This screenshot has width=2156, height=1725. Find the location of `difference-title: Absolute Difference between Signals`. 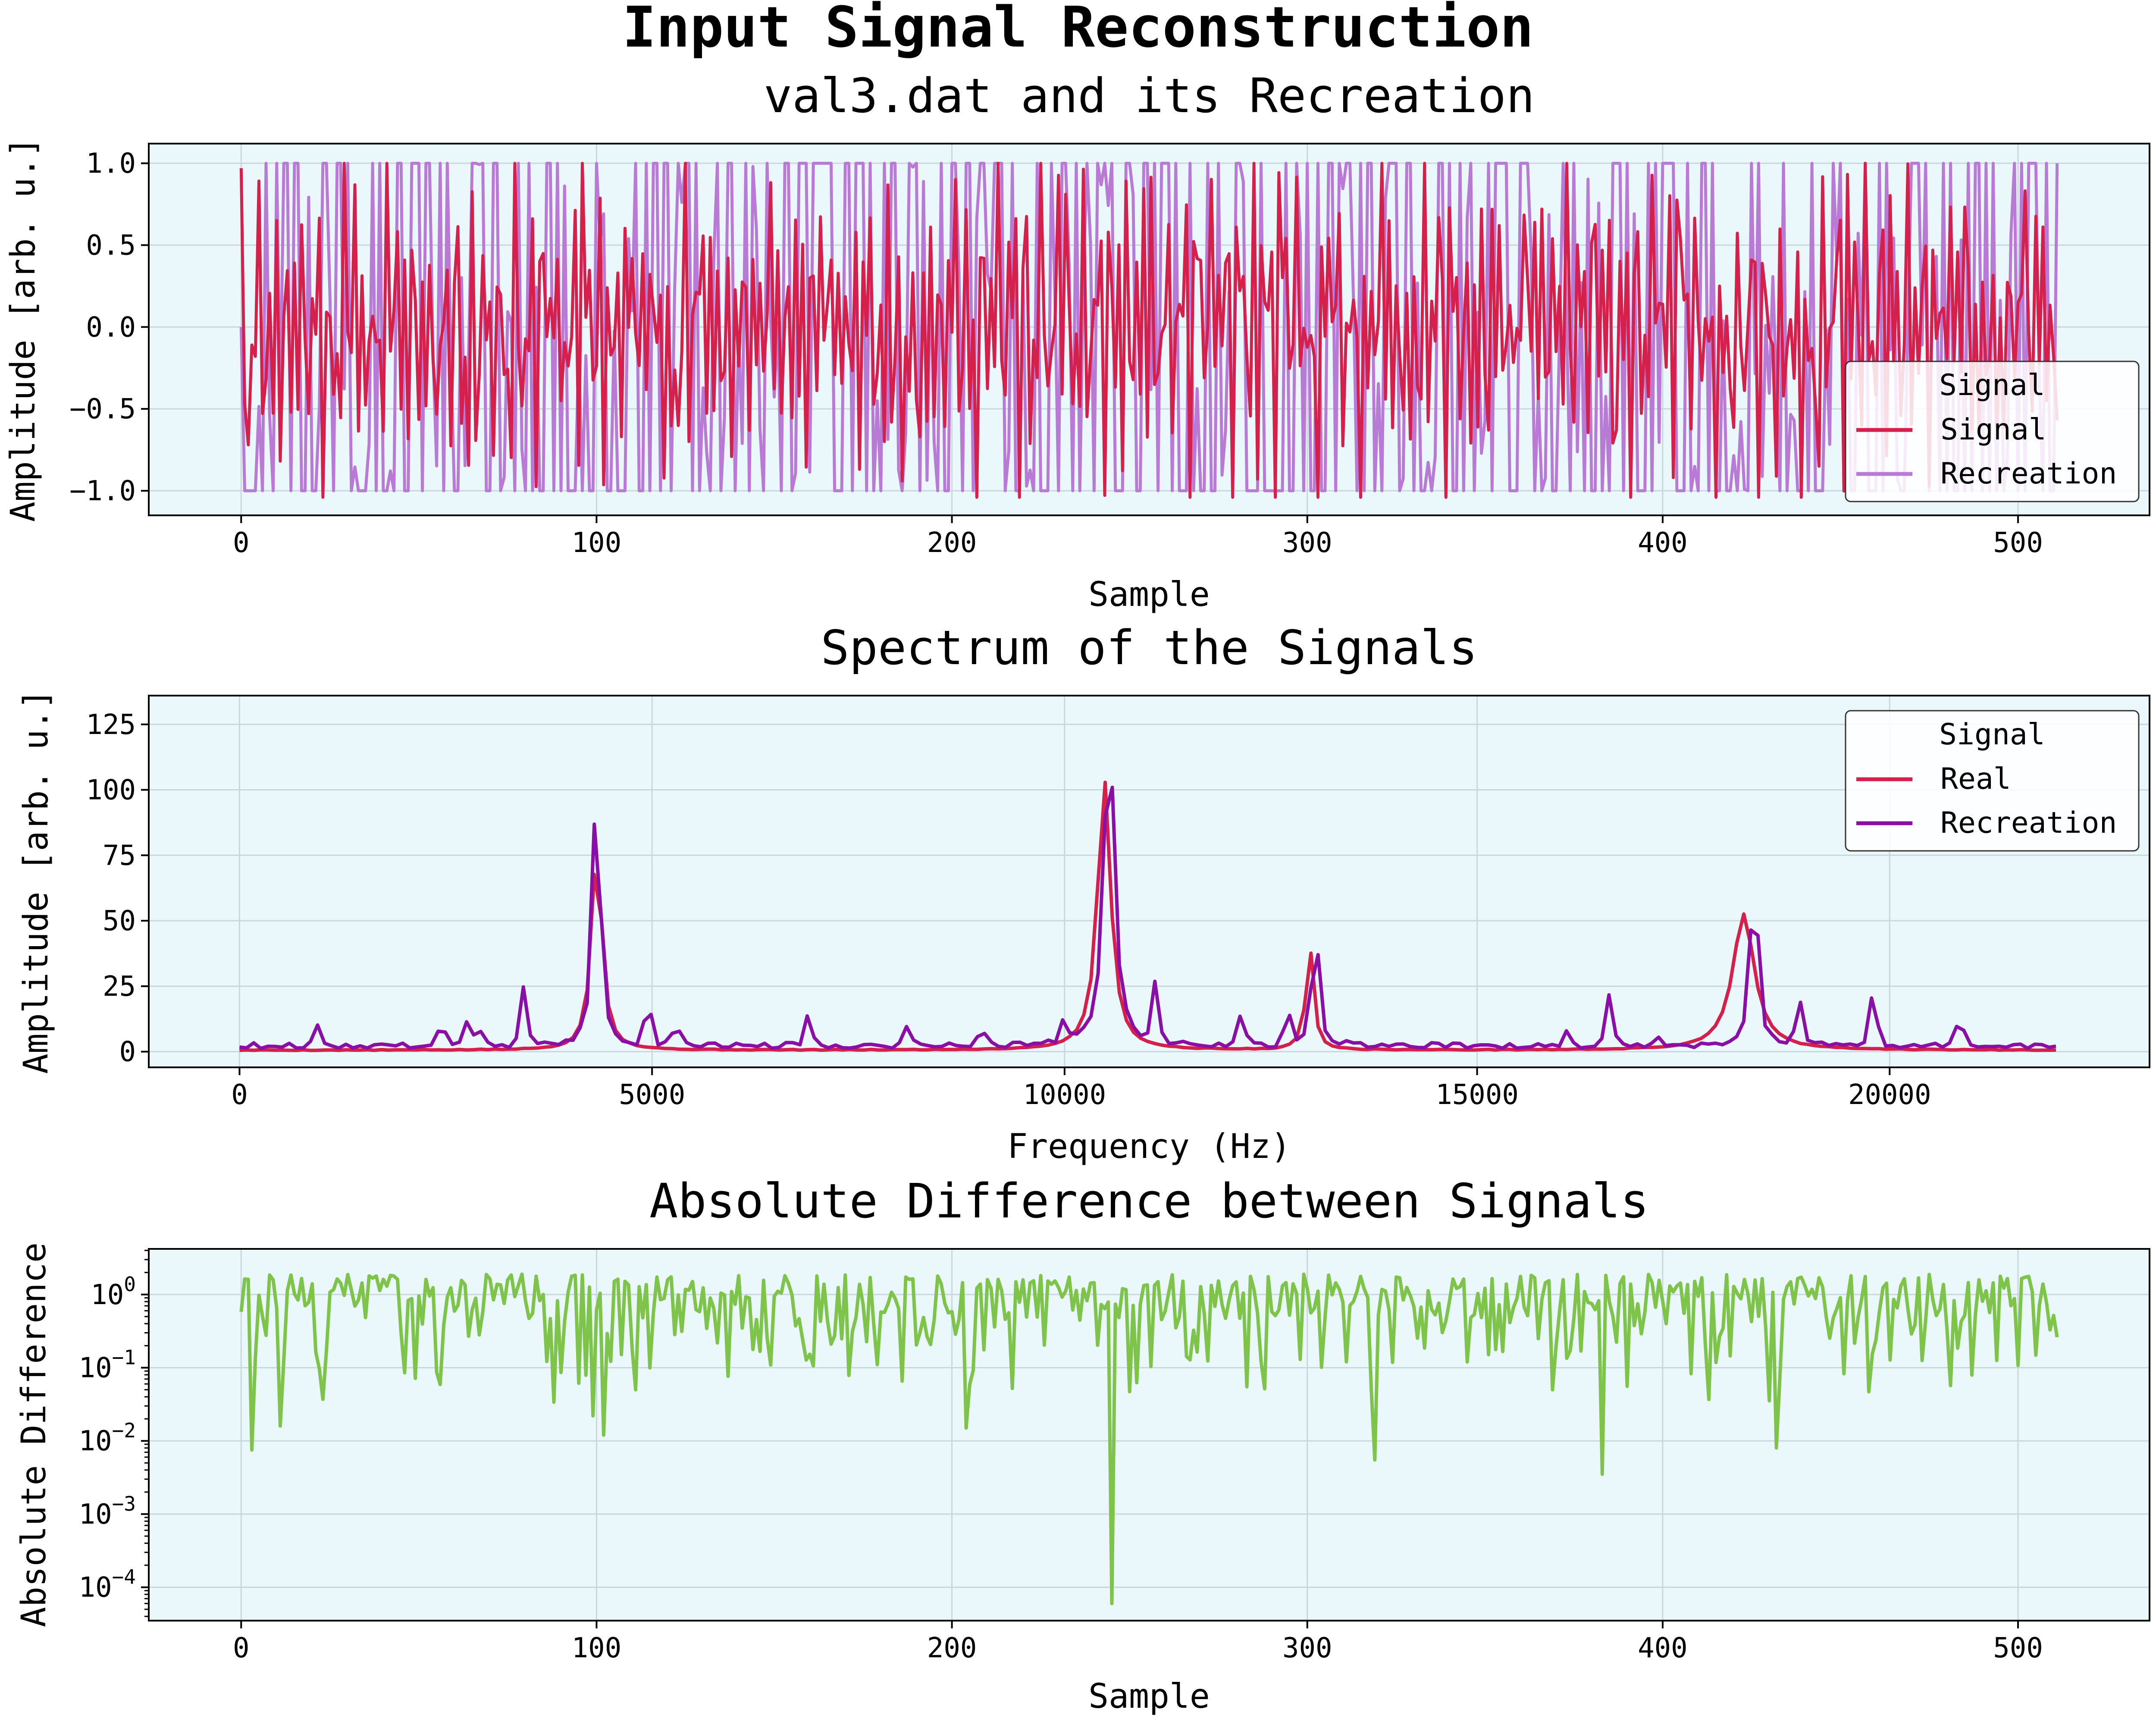

difference-title: Absolute Difference between Signals is located at coordinates (1149, 1201).